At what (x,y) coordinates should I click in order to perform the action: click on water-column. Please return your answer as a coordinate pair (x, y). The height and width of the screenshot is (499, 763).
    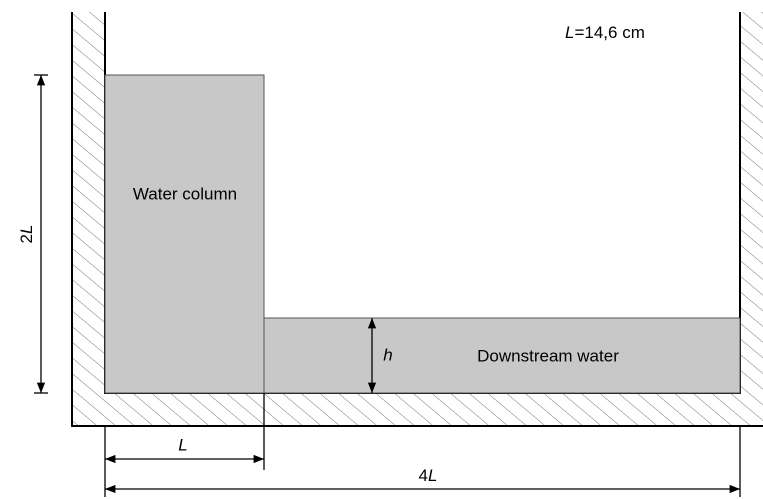
    Looking at the image, I should click on (184, 234).